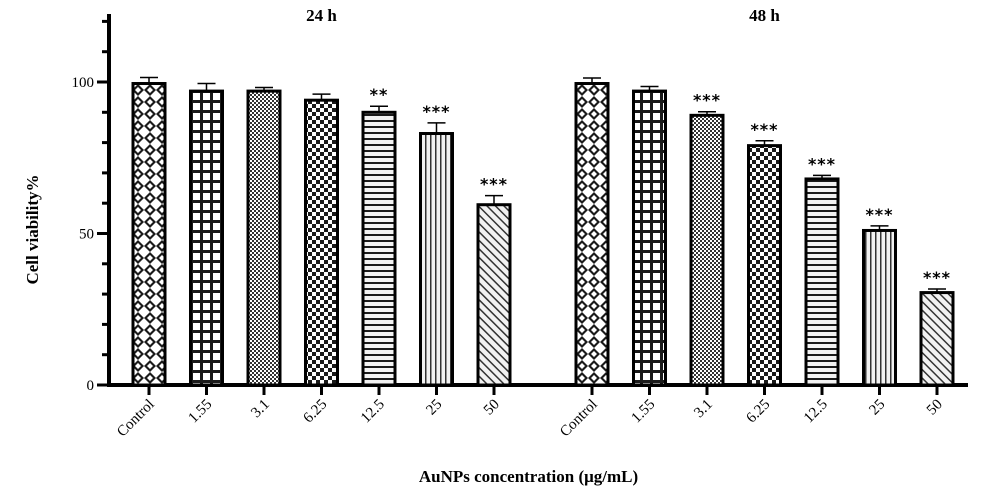  Describe the element at coordinates (379, 94) in the screenshot. I see `significance-label: **` at that location.